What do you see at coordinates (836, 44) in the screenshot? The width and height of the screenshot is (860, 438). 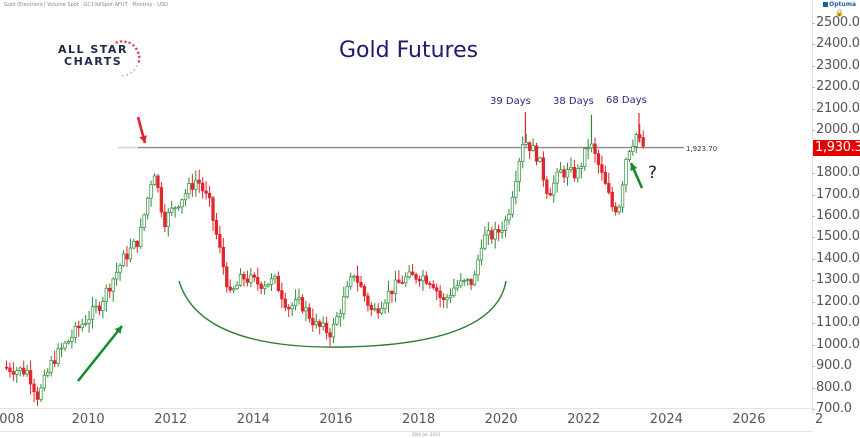 I see `y-tick-label: 2400.0` at bounding box center [836, 44].